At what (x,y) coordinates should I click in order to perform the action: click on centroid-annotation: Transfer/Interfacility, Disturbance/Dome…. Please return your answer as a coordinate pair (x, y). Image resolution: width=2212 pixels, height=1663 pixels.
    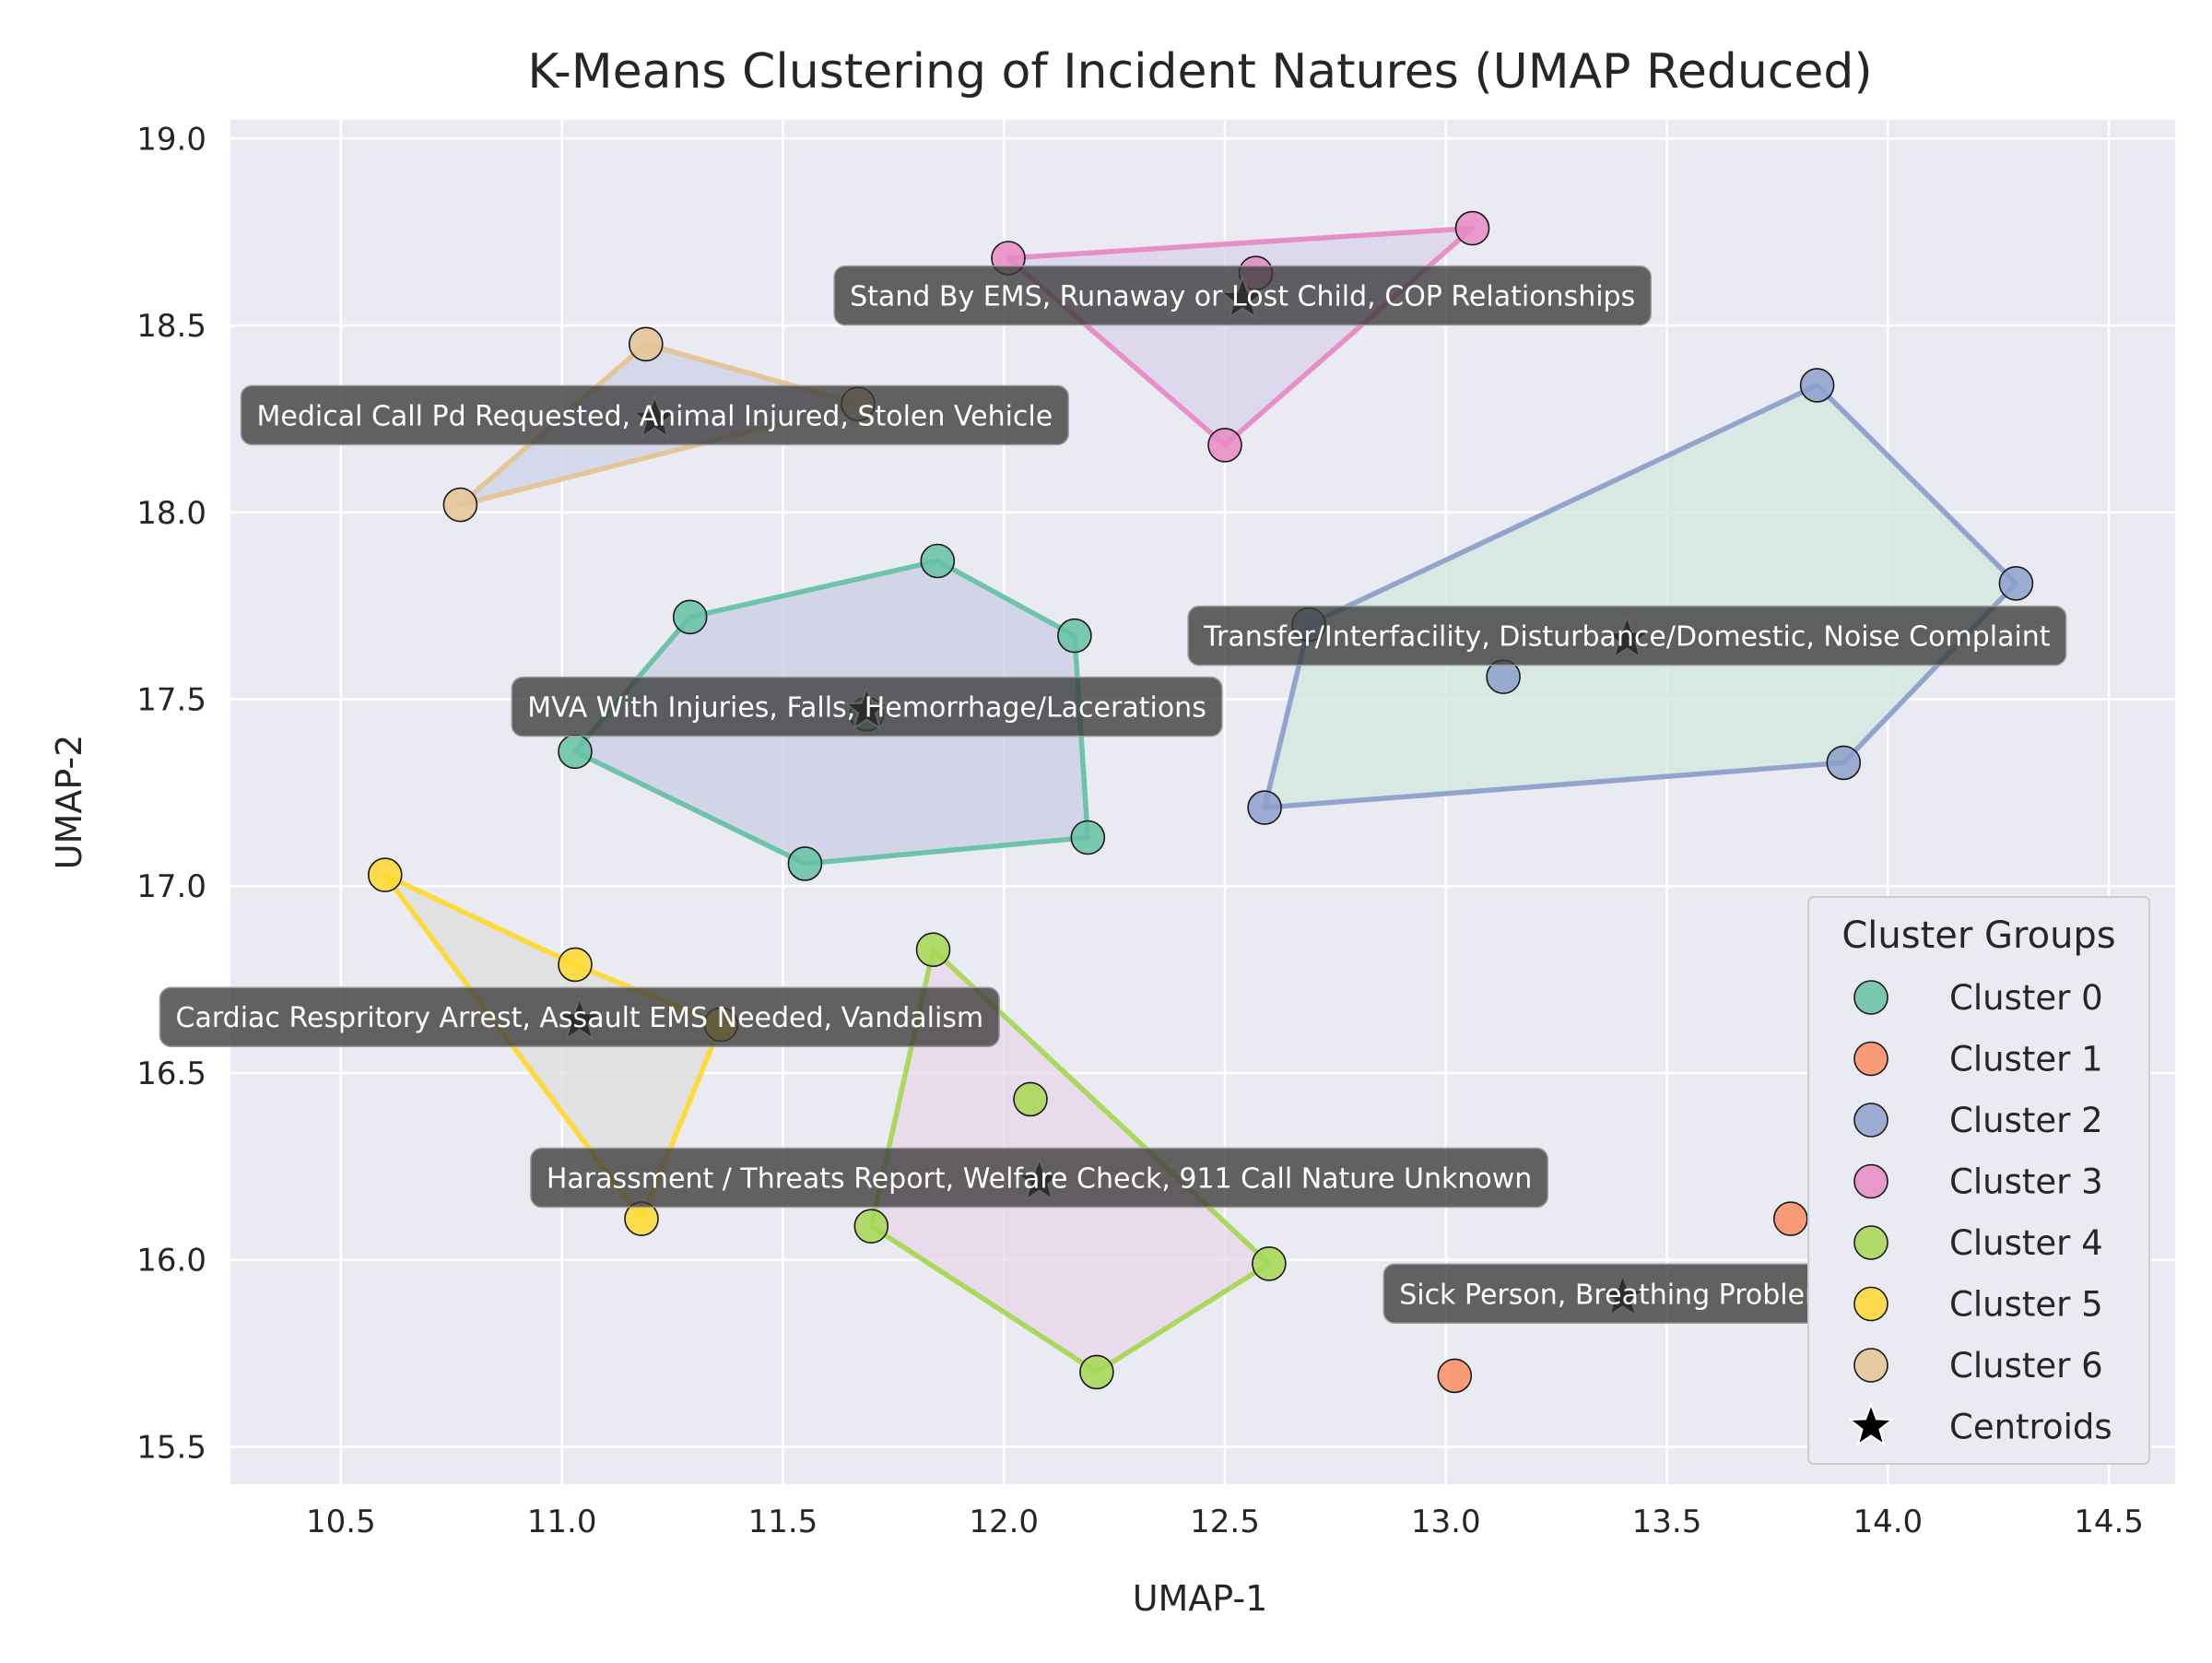
    Looking at the image, I should click on (1627, 635).